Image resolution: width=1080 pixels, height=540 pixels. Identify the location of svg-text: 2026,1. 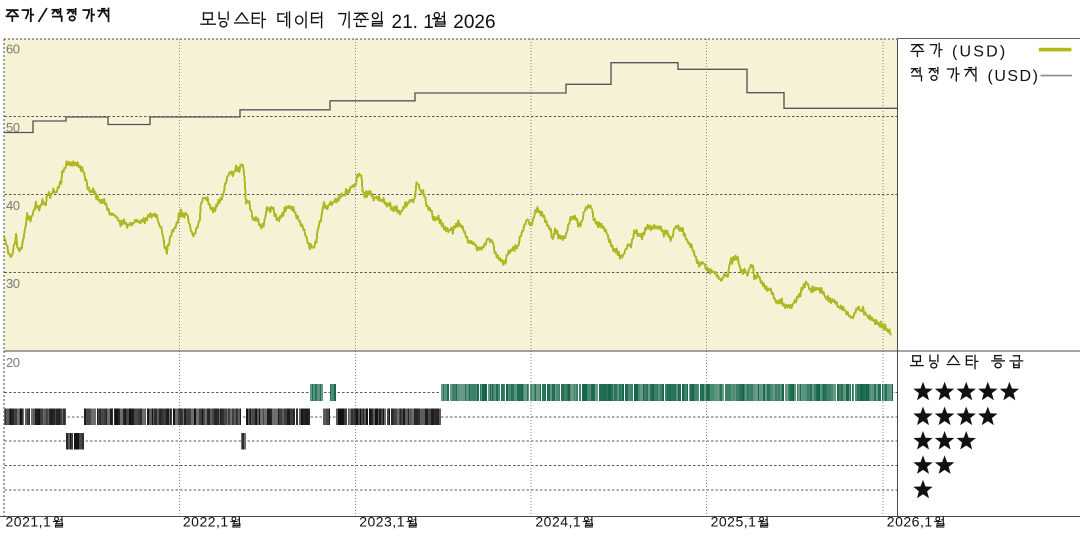
(910, 522).